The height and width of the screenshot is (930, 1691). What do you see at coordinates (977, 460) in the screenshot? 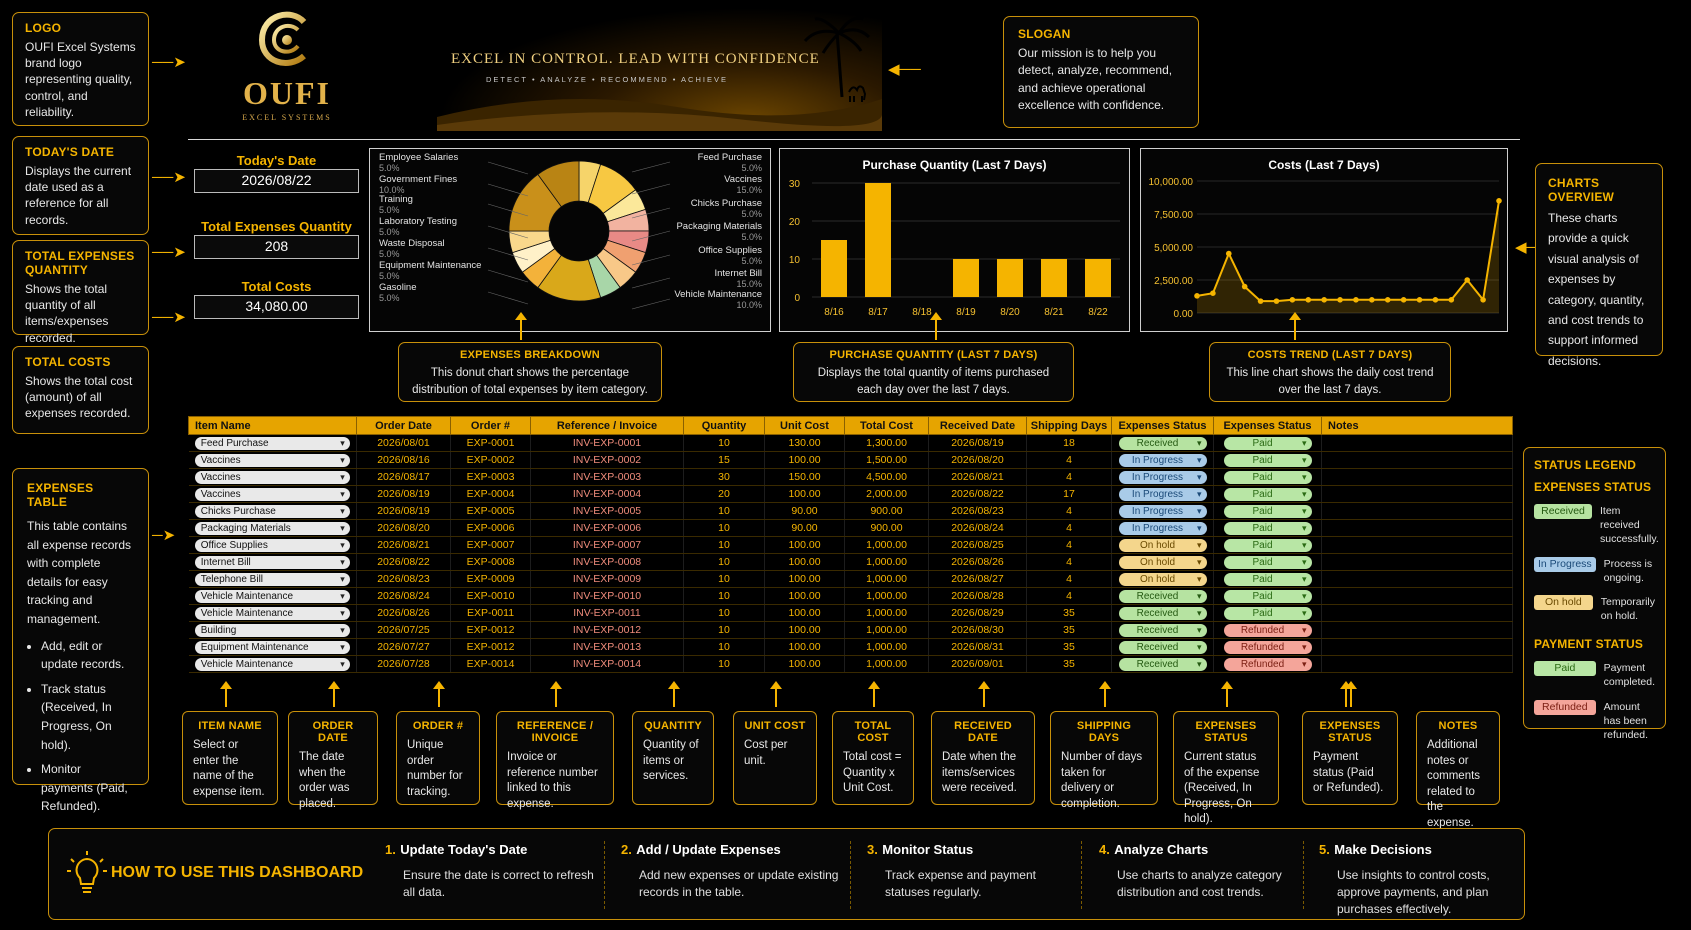
I see `table-cell: 2026/08/20` at bounding box center [977, 460].